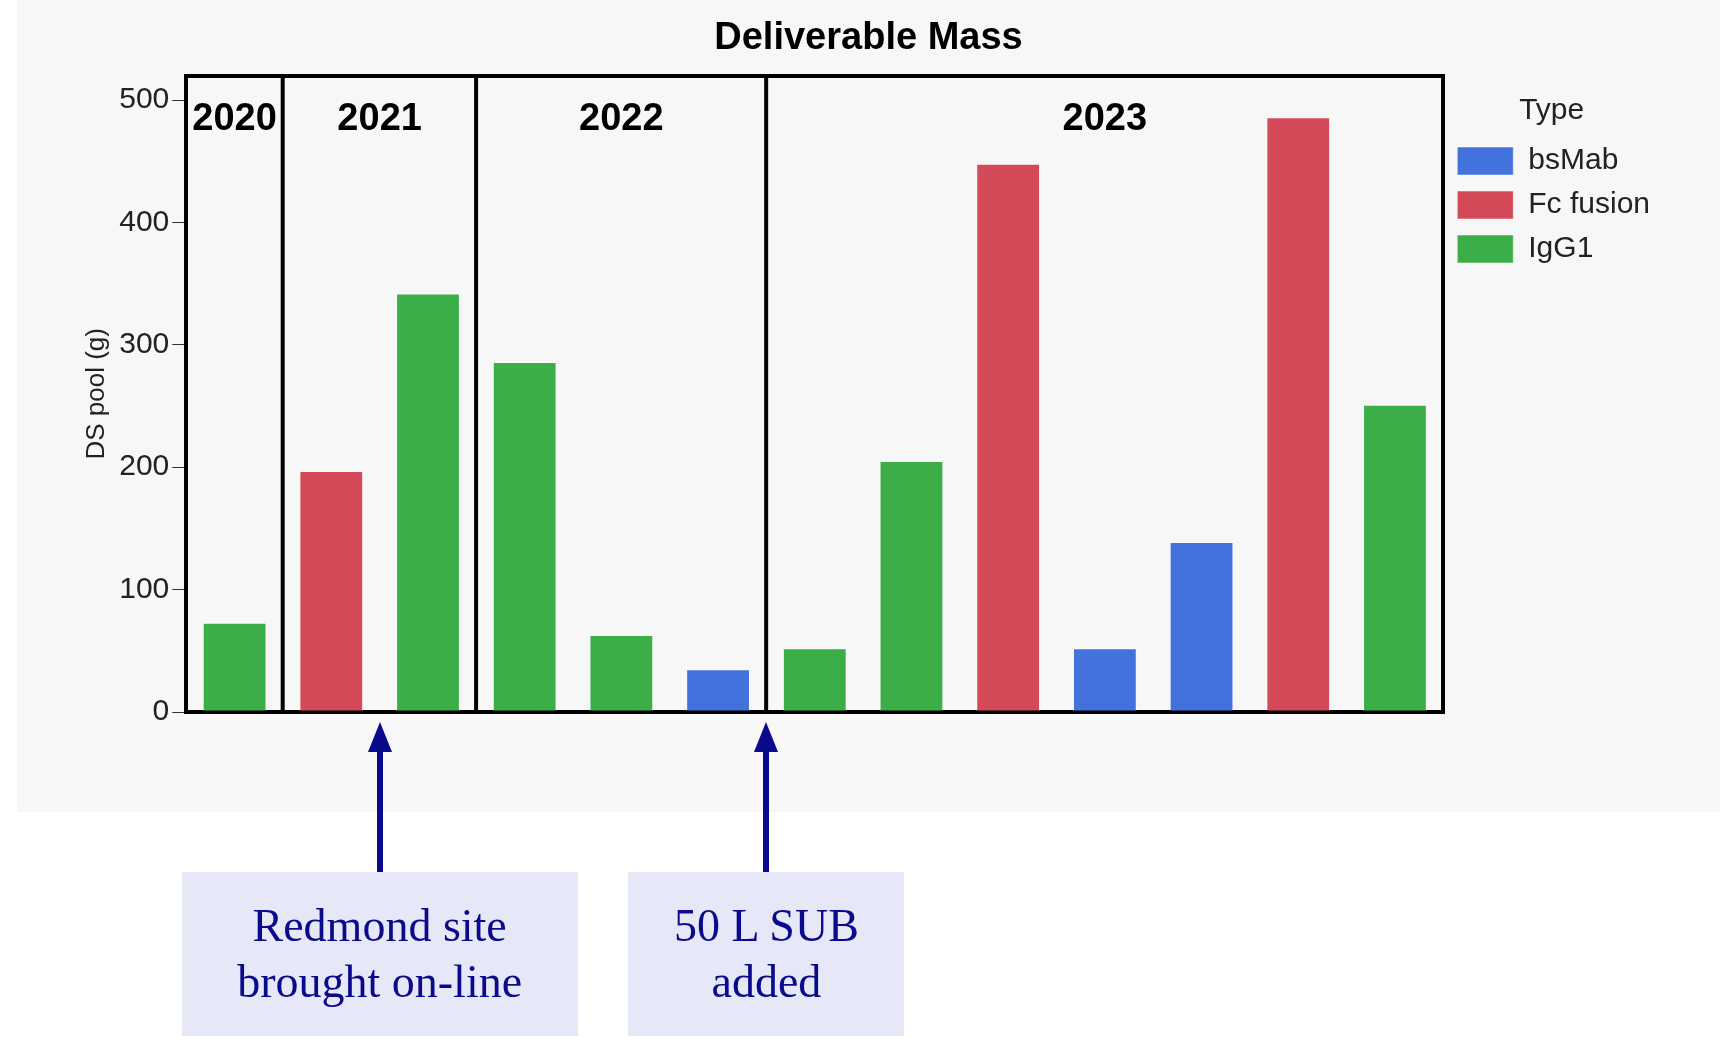  What do you see at coordinates (144, 587) in the screenshot?
I see `y-tick-label: 100` at bounding box center [144, 587].